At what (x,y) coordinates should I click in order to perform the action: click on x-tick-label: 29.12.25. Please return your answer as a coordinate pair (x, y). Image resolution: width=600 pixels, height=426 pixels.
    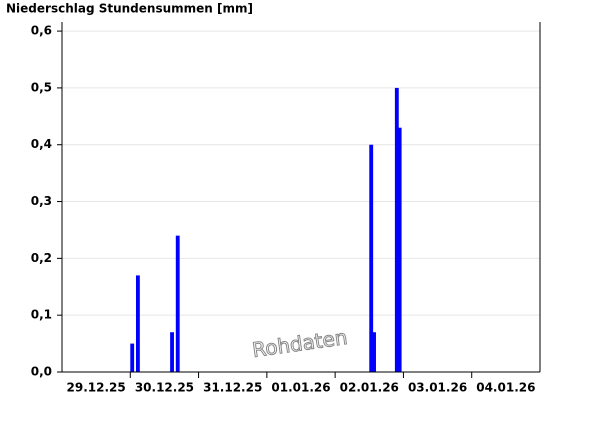
    Looking at the image, I should click on (96, 388).